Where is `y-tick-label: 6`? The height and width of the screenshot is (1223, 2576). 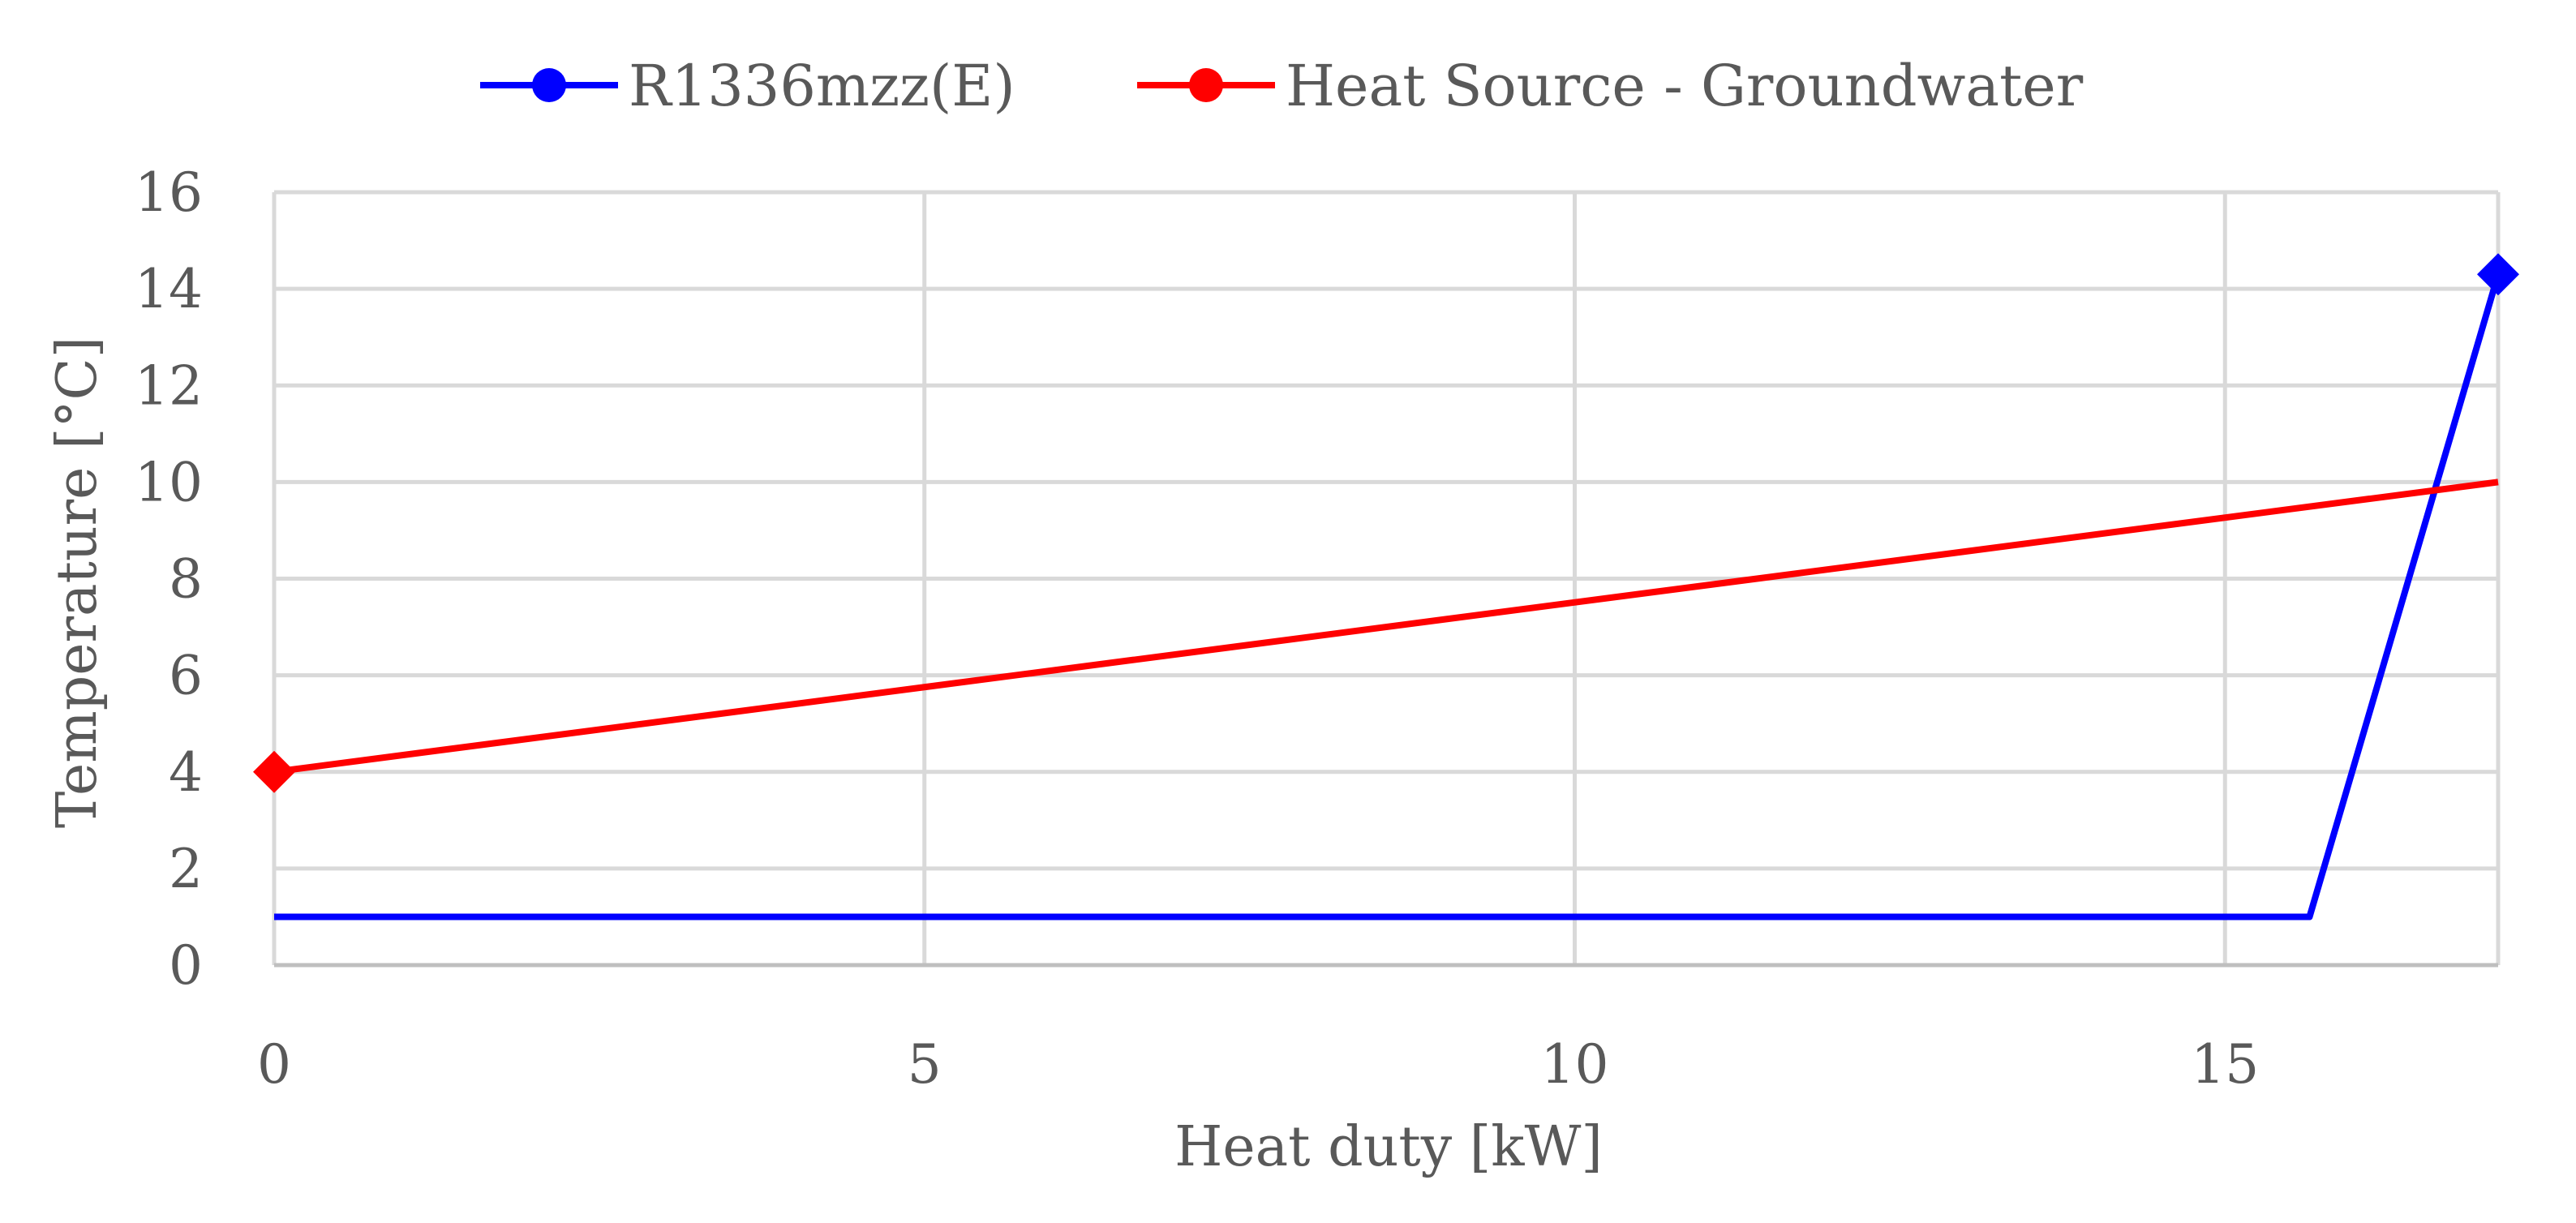
y-tick-label: 6 is located at coordinates (186, 676).